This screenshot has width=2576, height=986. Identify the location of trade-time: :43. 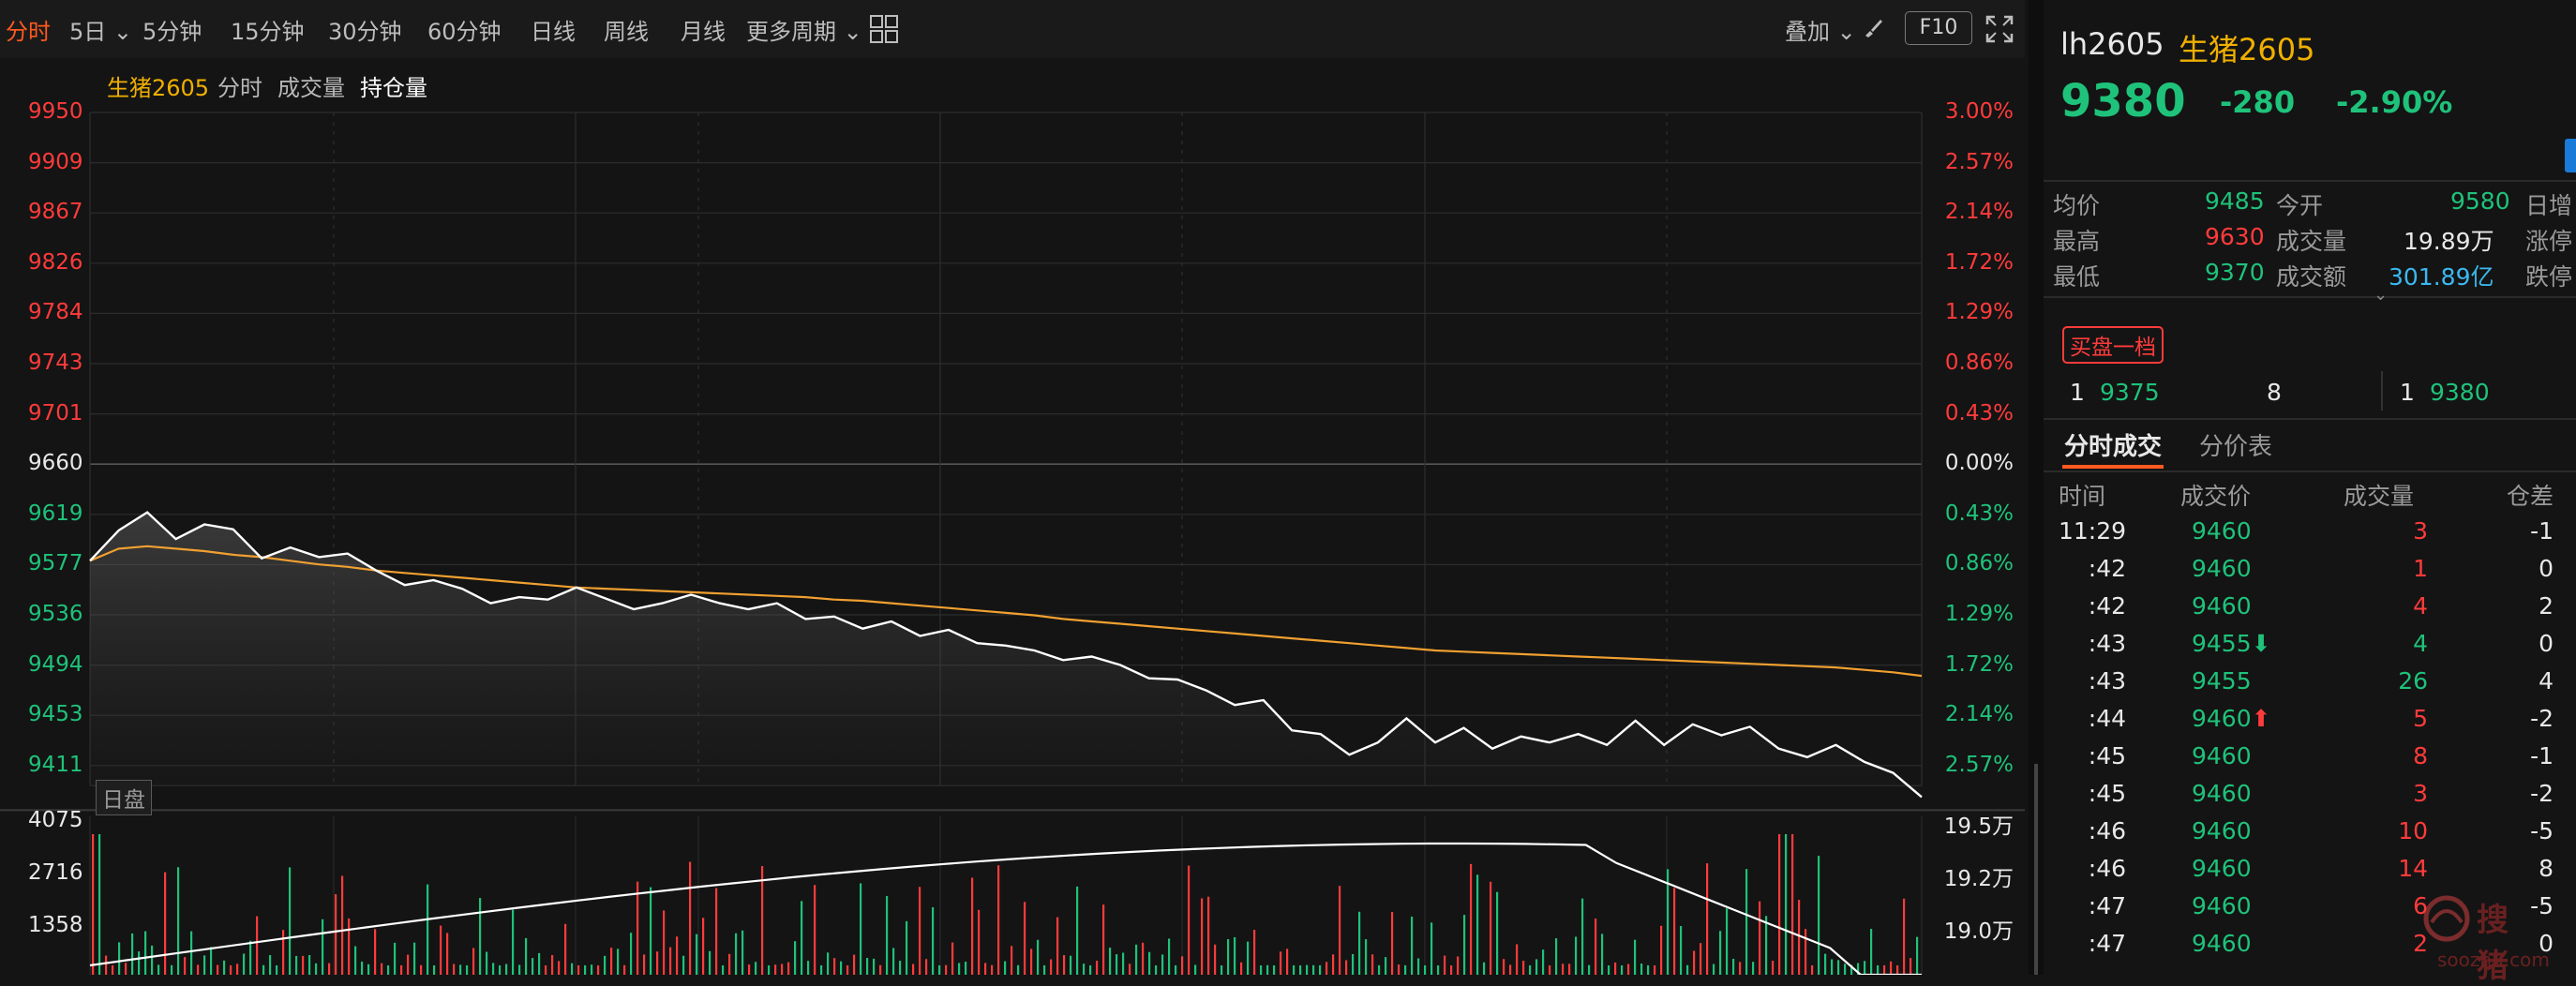
(2107, 643).